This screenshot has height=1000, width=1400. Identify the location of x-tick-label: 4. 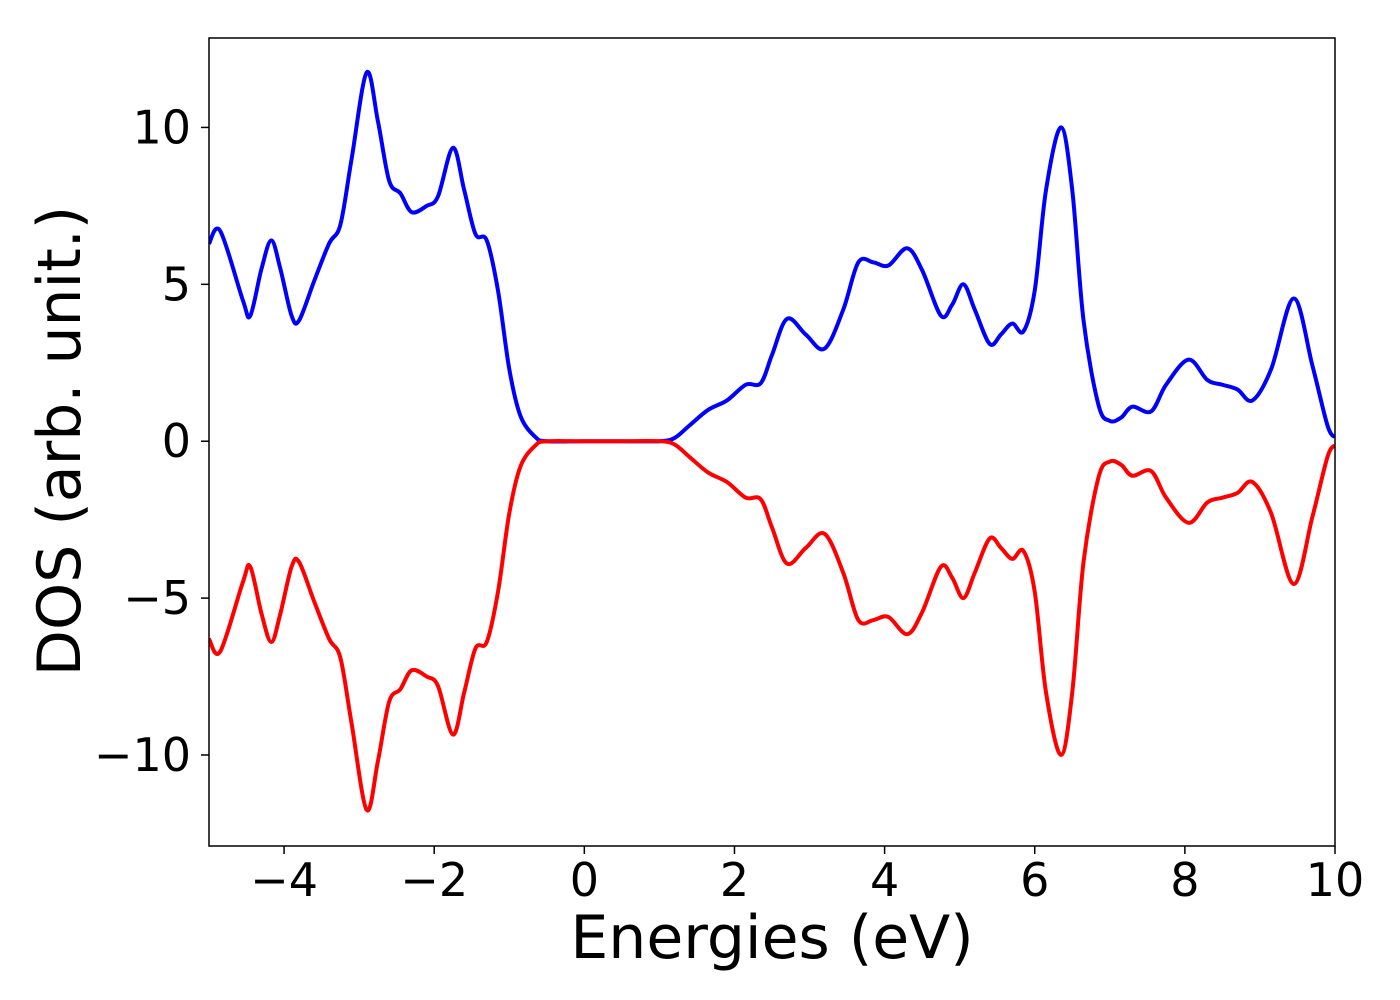
(884, 880).